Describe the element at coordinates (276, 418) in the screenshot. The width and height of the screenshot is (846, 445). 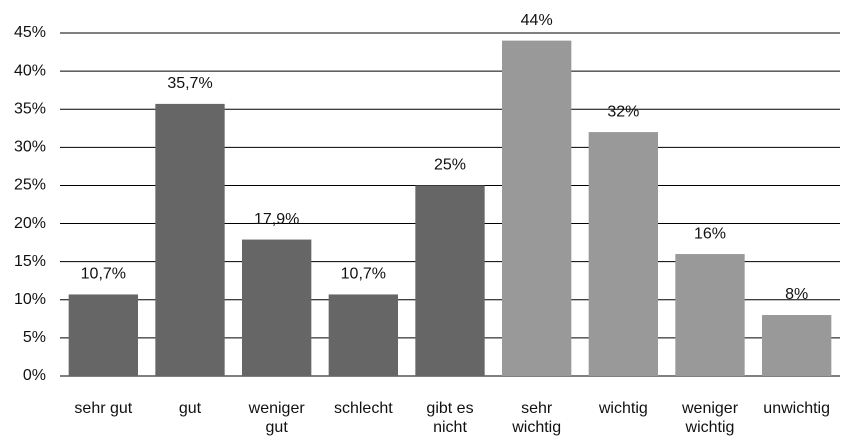
I see `x-tick-label: weniger gut` at that location.